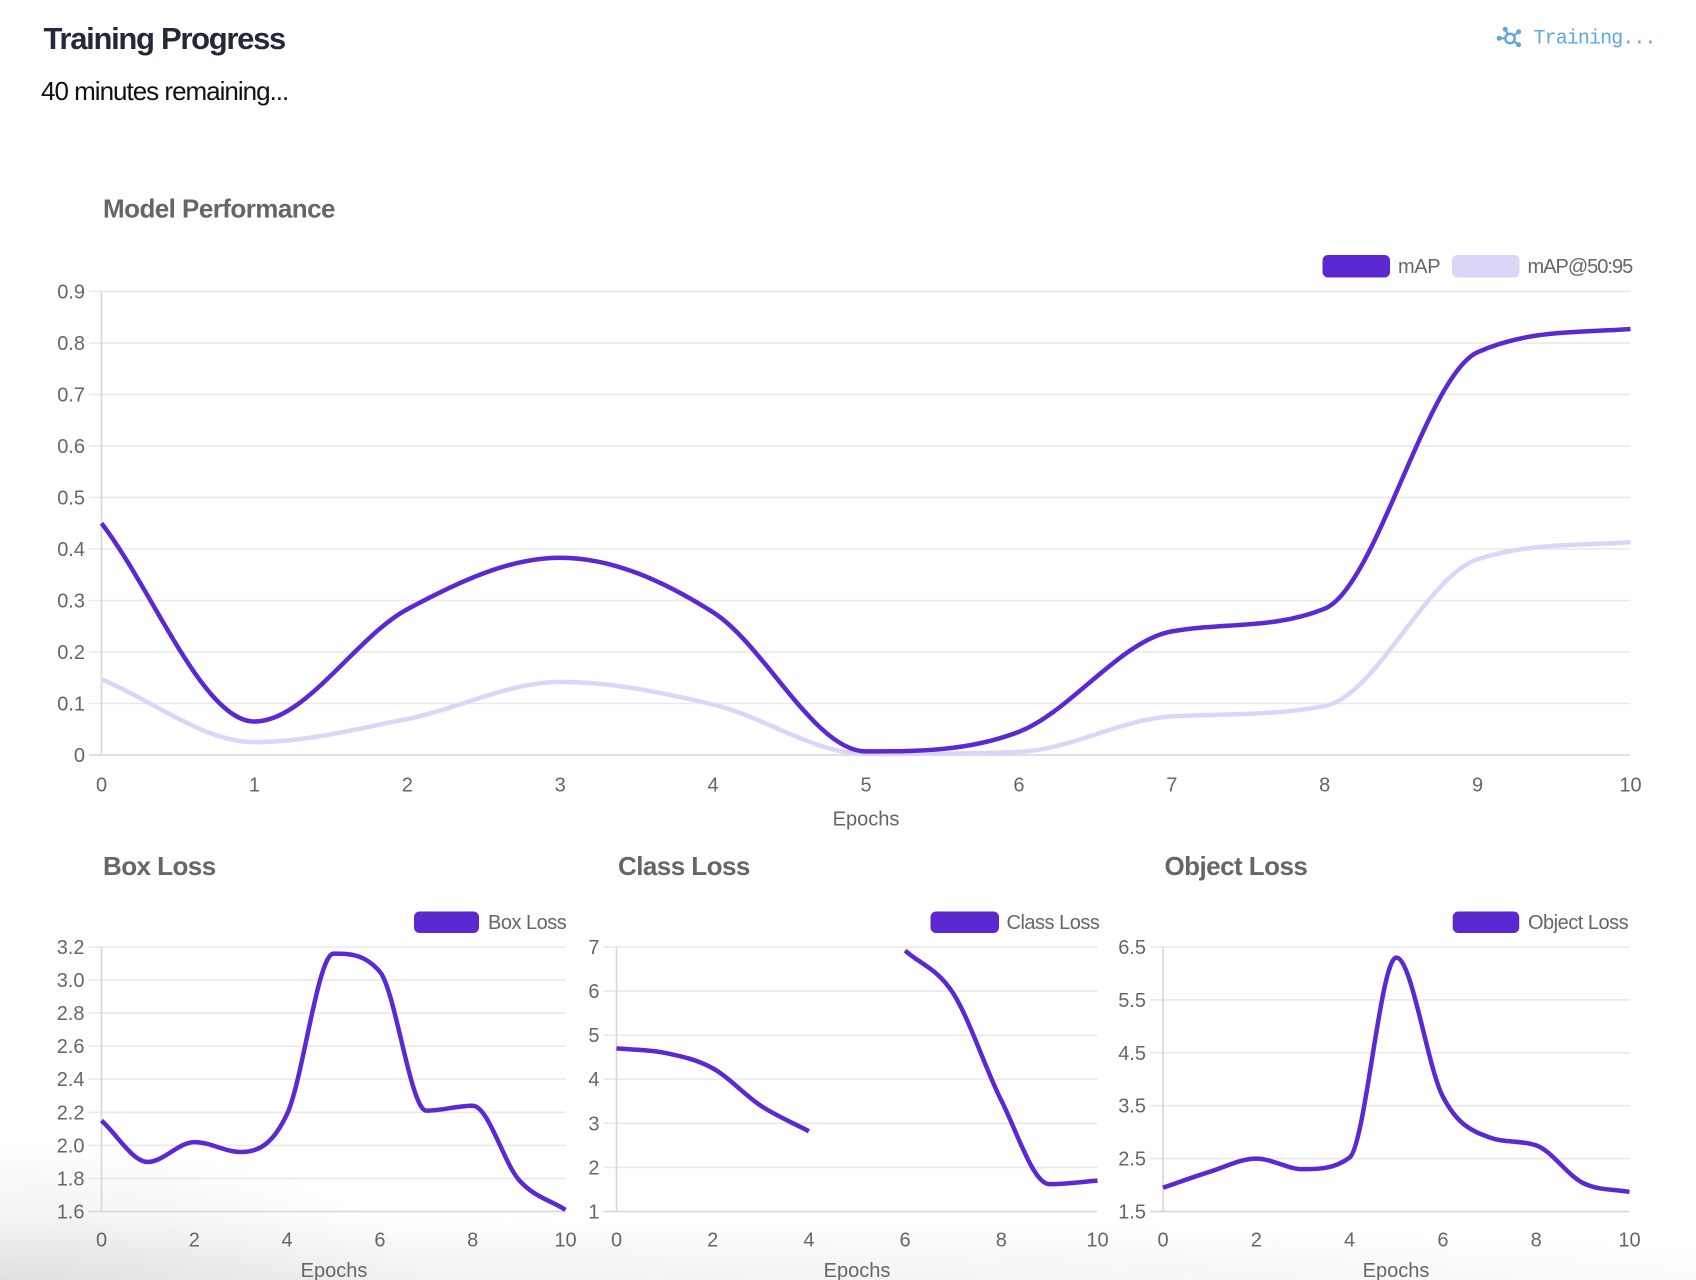 The image size is (1696, 1280). Describe the element at coordinates (71, 550) in the screenshot. I see `svg-text: 0.4` at that location.